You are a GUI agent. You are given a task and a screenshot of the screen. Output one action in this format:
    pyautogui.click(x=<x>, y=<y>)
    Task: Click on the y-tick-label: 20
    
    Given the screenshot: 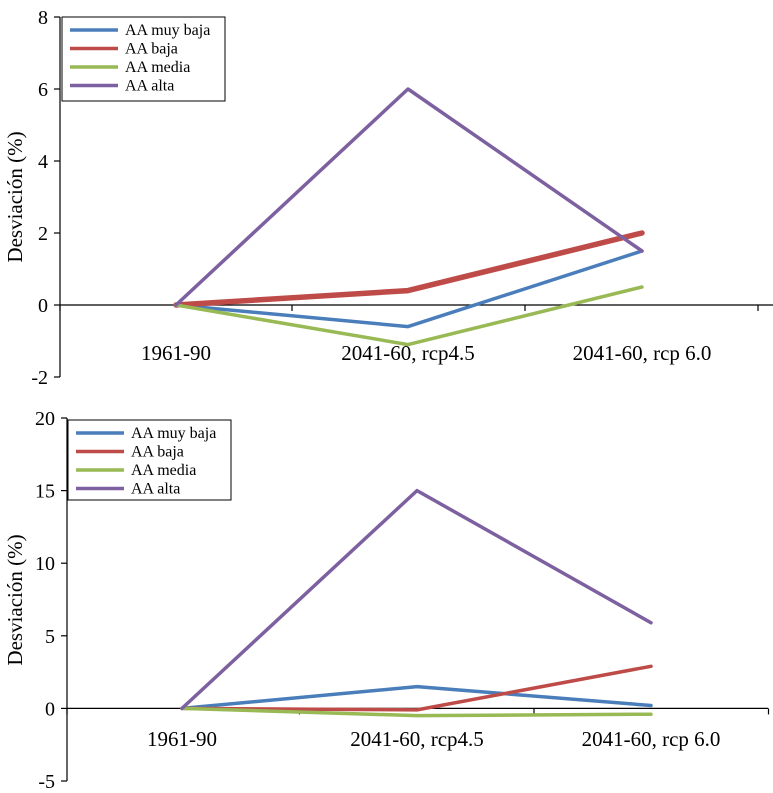 What is the action you would take?
    pyautogui.click(x=45, y=419)
    